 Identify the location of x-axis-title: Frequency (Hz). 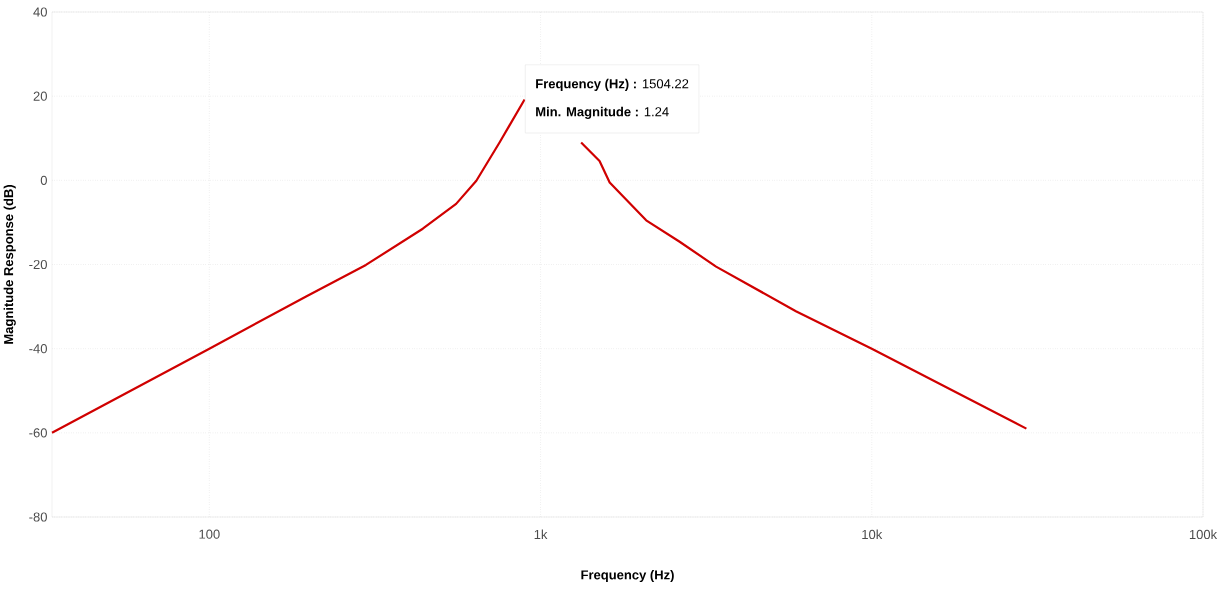
(627, 576).